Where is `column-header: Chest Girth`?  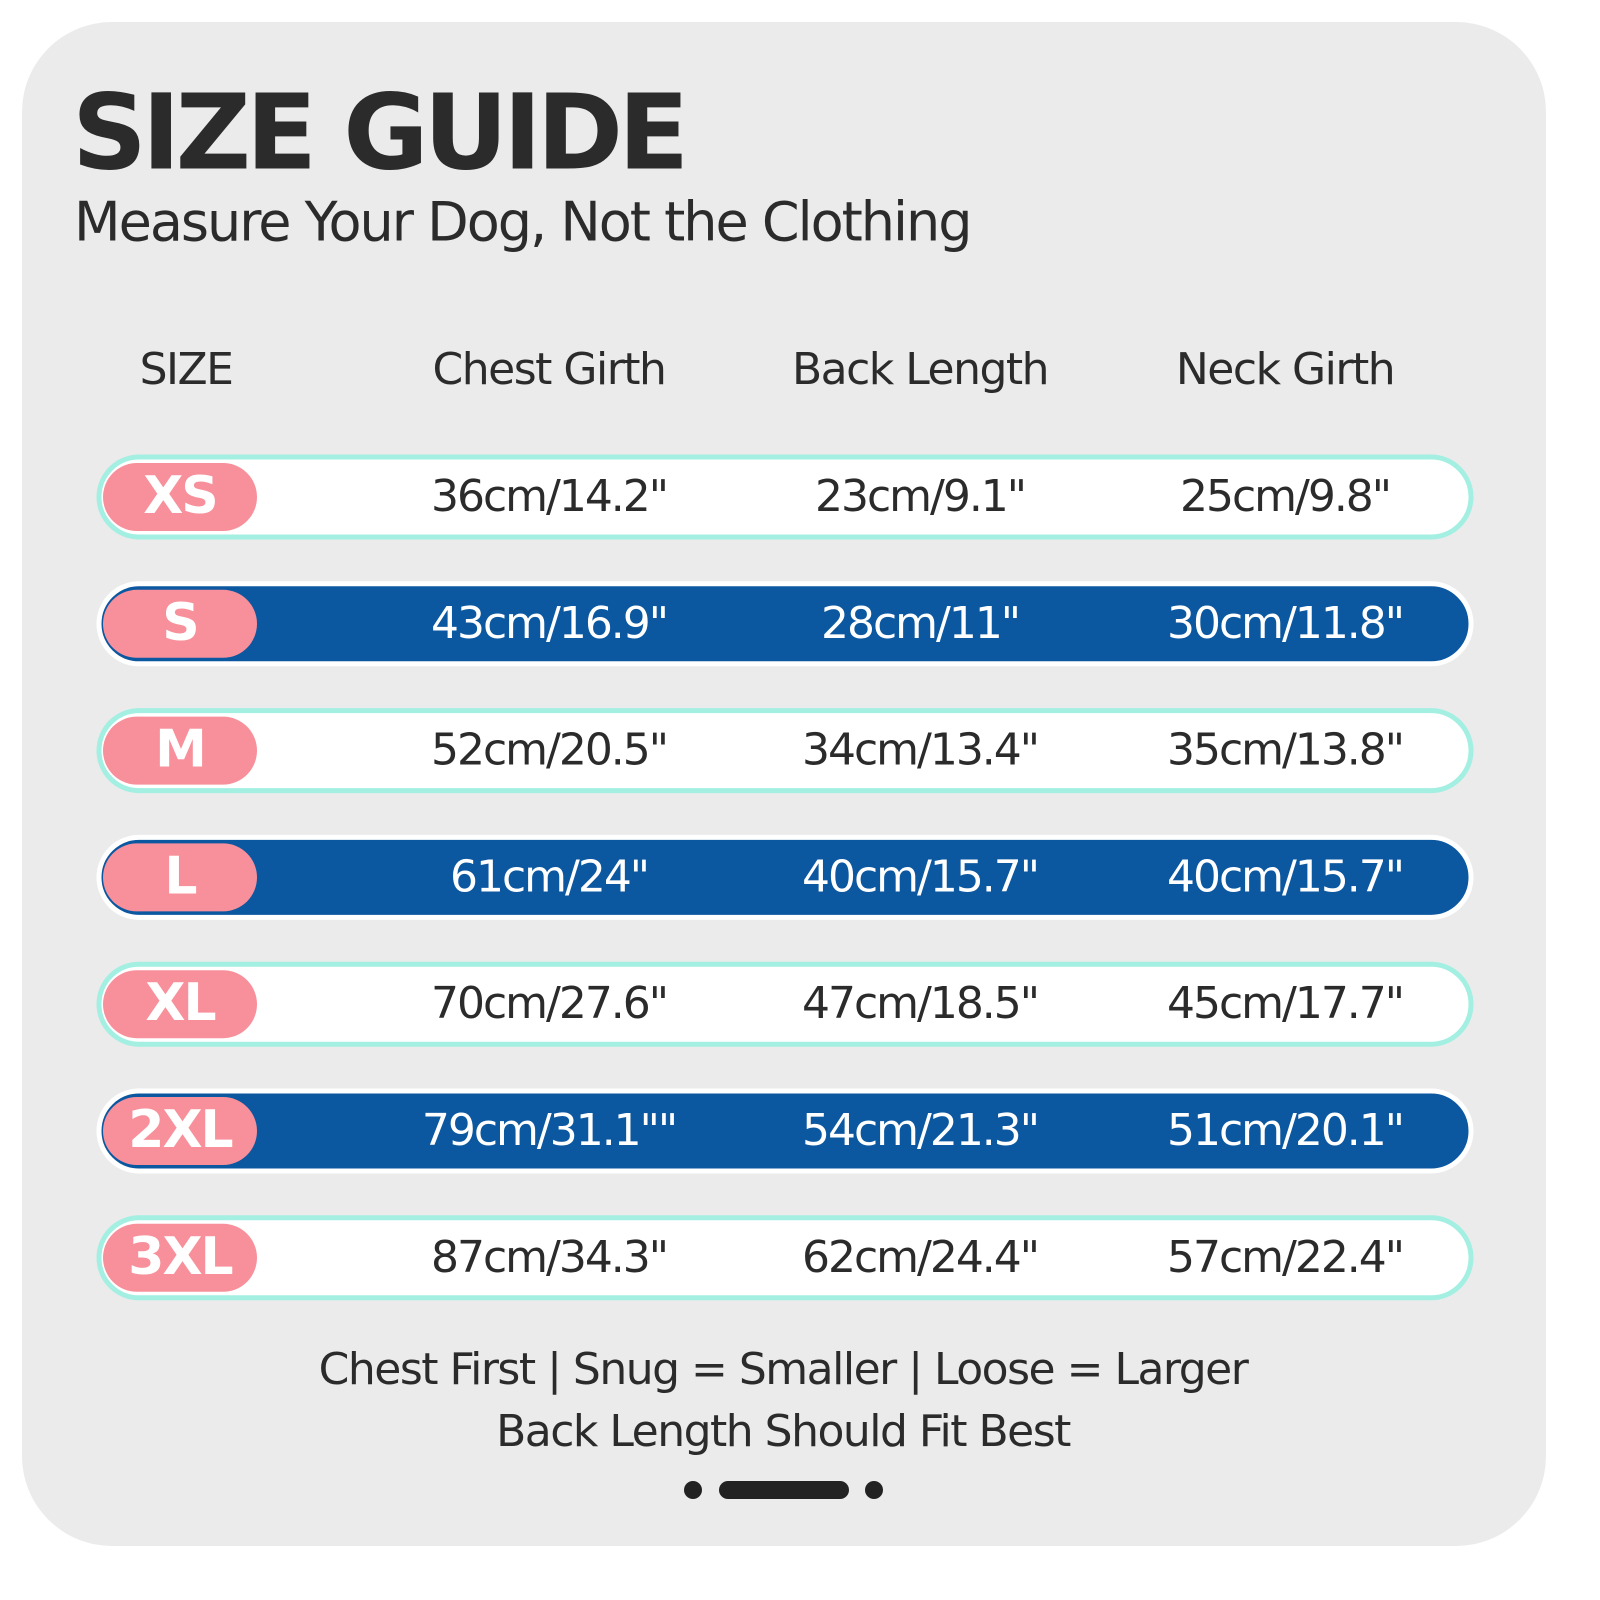 column-header: Chest Girth is located at coordinates (549, 369).